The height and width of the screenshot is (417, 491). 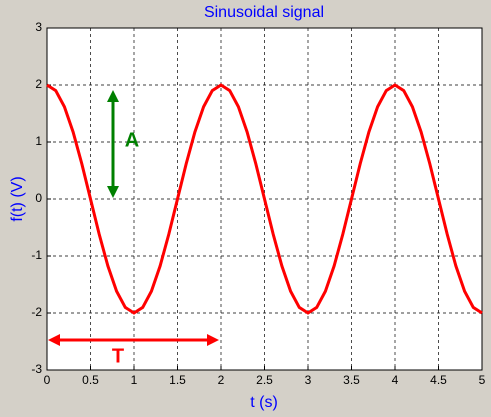 I want to click on x-tick-label: 3.5, so click(x=351, y=380).